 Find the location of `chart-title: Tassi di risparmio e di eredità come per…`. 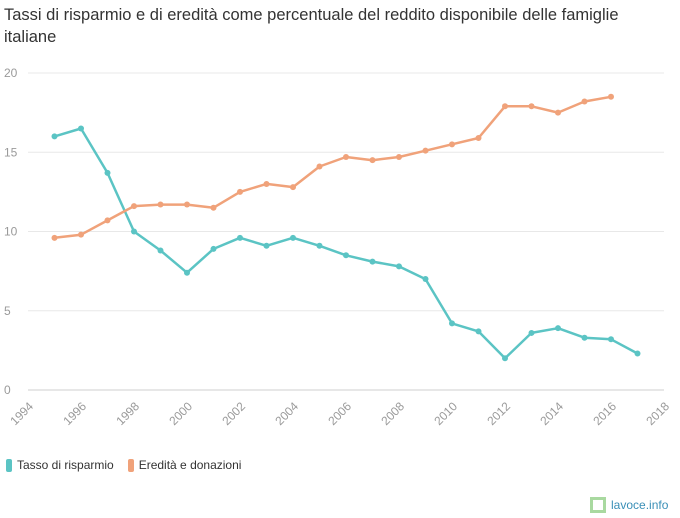

chart-title: Tassi di risparmio e di eredità come per… is located at coordinates (311, 26).